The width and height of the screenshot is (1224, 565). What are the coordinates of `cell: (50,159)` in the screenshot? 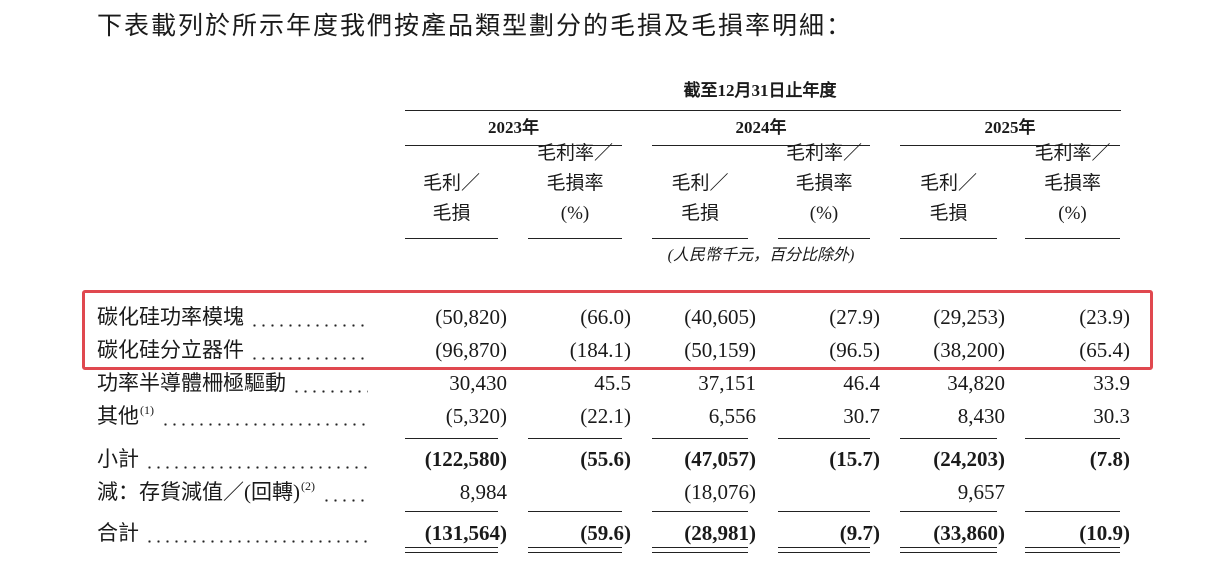 It's located at (720, 350).